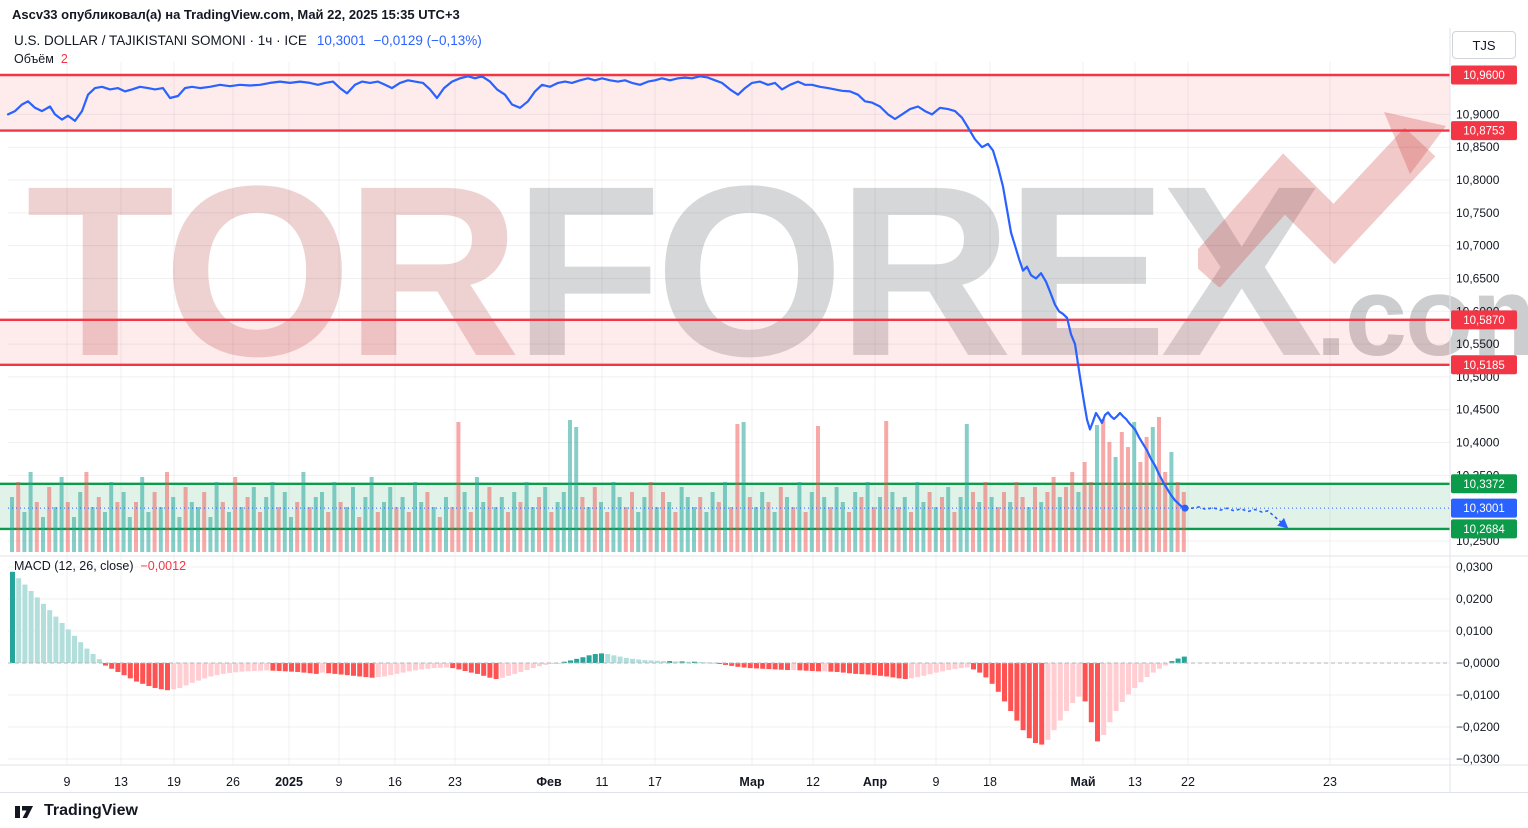 The image size is (1528, 828). I want to click on time-axis-label: 19, so click(174, 782).